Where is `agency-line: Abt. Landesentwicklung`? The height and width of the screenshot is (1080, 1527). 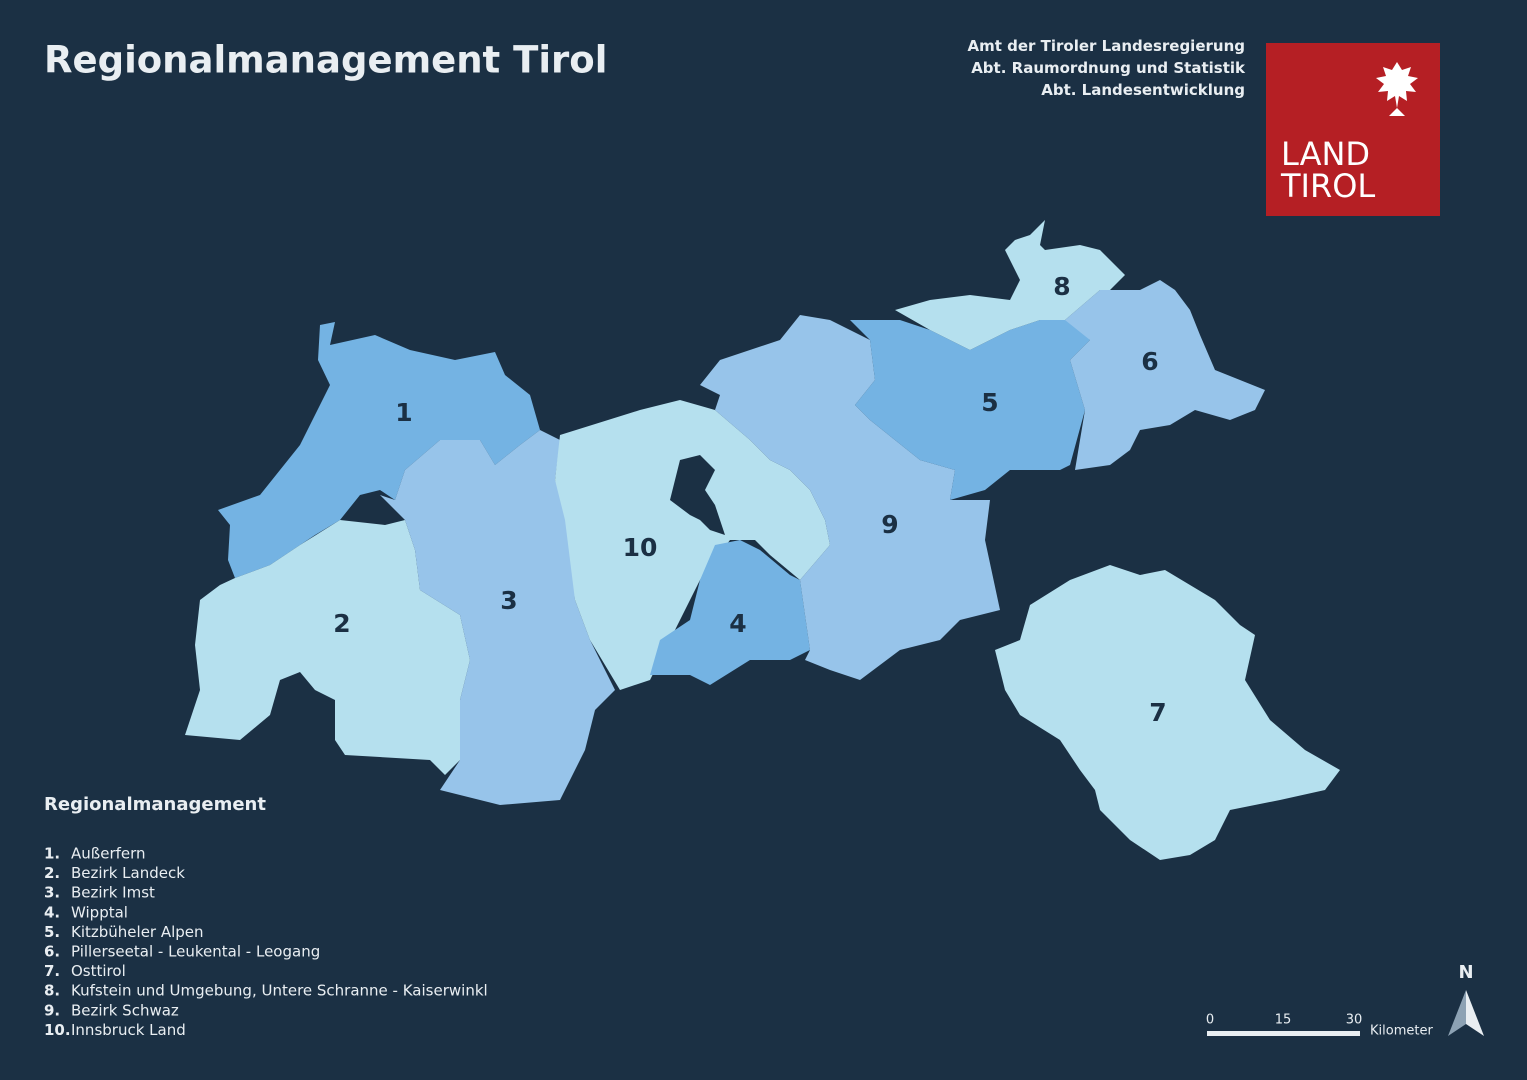
agency-line: Abt. Landesentwicklung is located at coordinates (1143, 90).